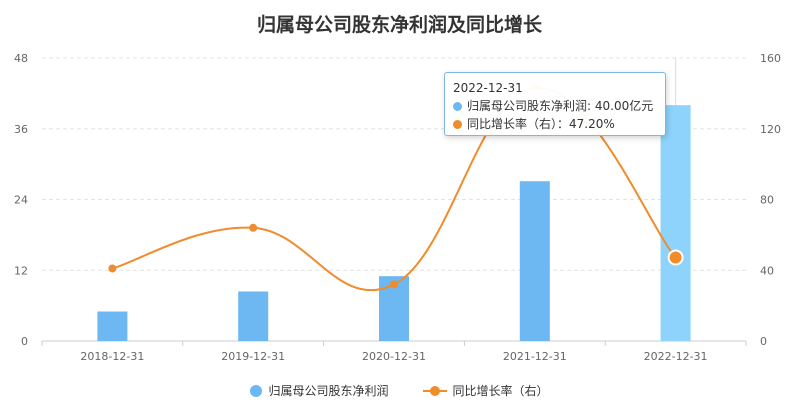 The height and width of the screenshot is (414, 799). Describe the element at coordinates (394, 356) in the screenshot. I see `x-tick-label: 2020-12-31` at that location.